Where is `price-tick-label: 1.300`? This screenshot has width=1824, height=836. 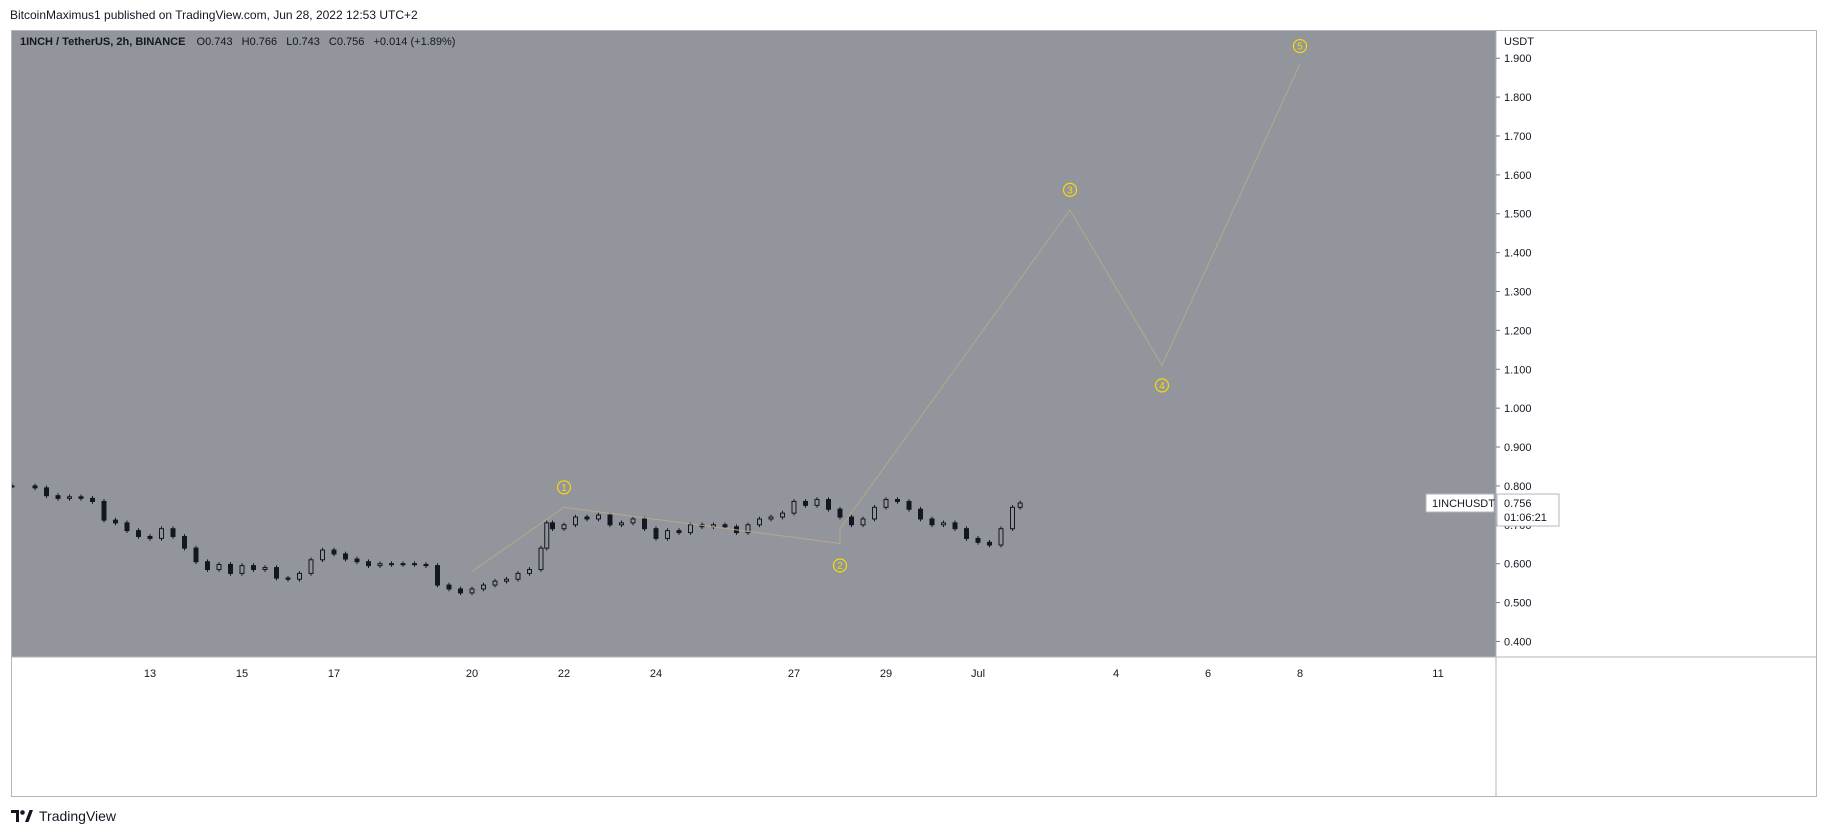
price-tick-label: 1.300 is located at coordinates (1518, 293).